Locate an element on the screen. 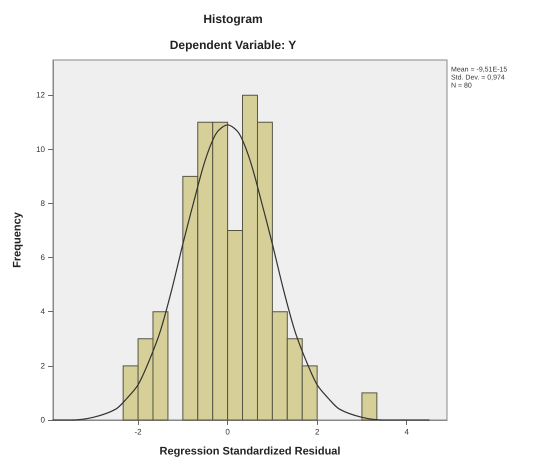 The image size is (535, 466). x-axis-title: Regression Standardized Residual is located at coordinates (250, 452).